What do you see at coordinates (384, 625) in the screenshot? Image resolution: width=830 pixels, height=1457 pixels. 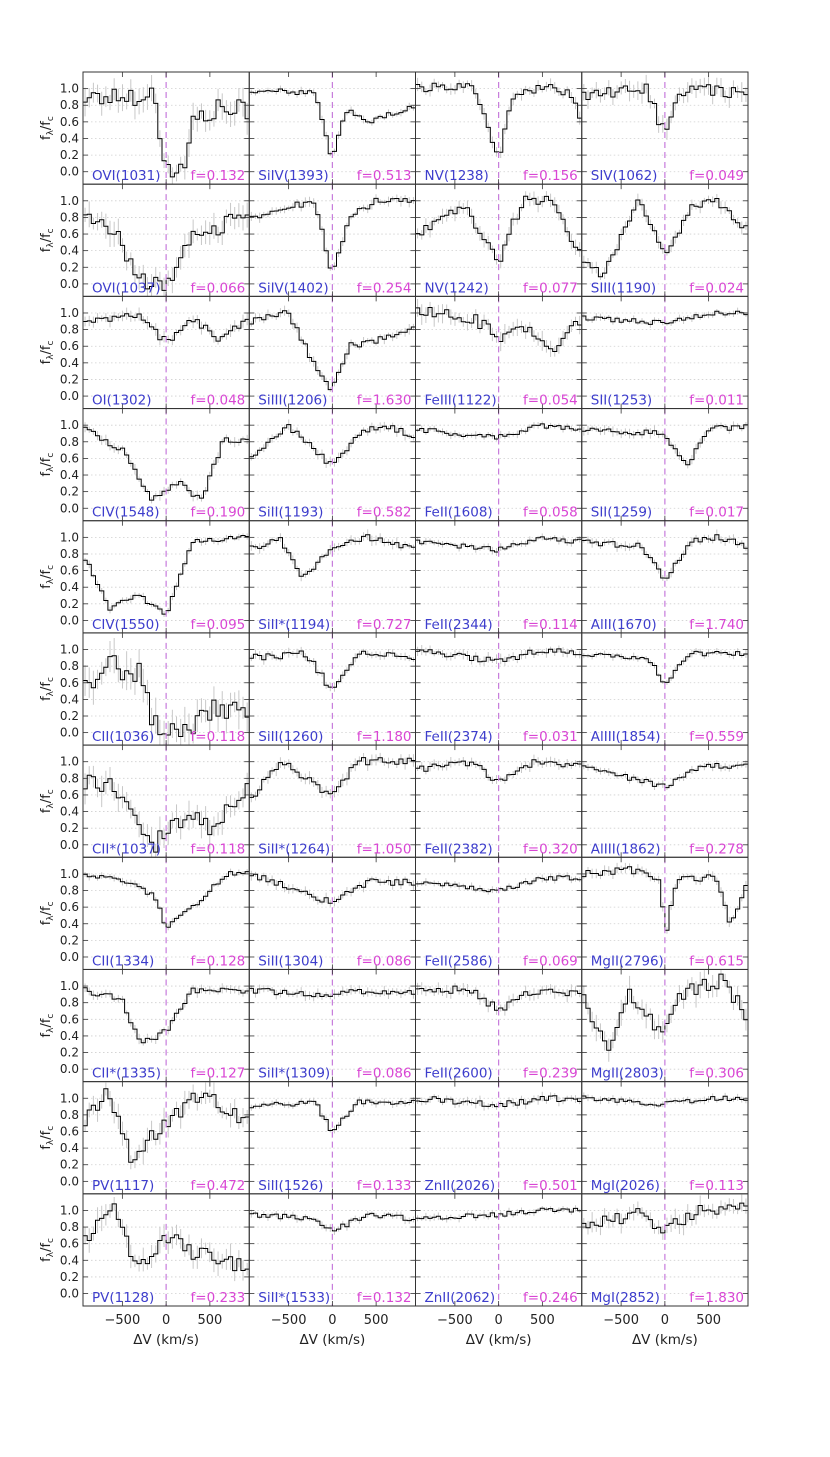 I see `oscillator-strength-label: f=0.727` at bounding box center [384, 625].